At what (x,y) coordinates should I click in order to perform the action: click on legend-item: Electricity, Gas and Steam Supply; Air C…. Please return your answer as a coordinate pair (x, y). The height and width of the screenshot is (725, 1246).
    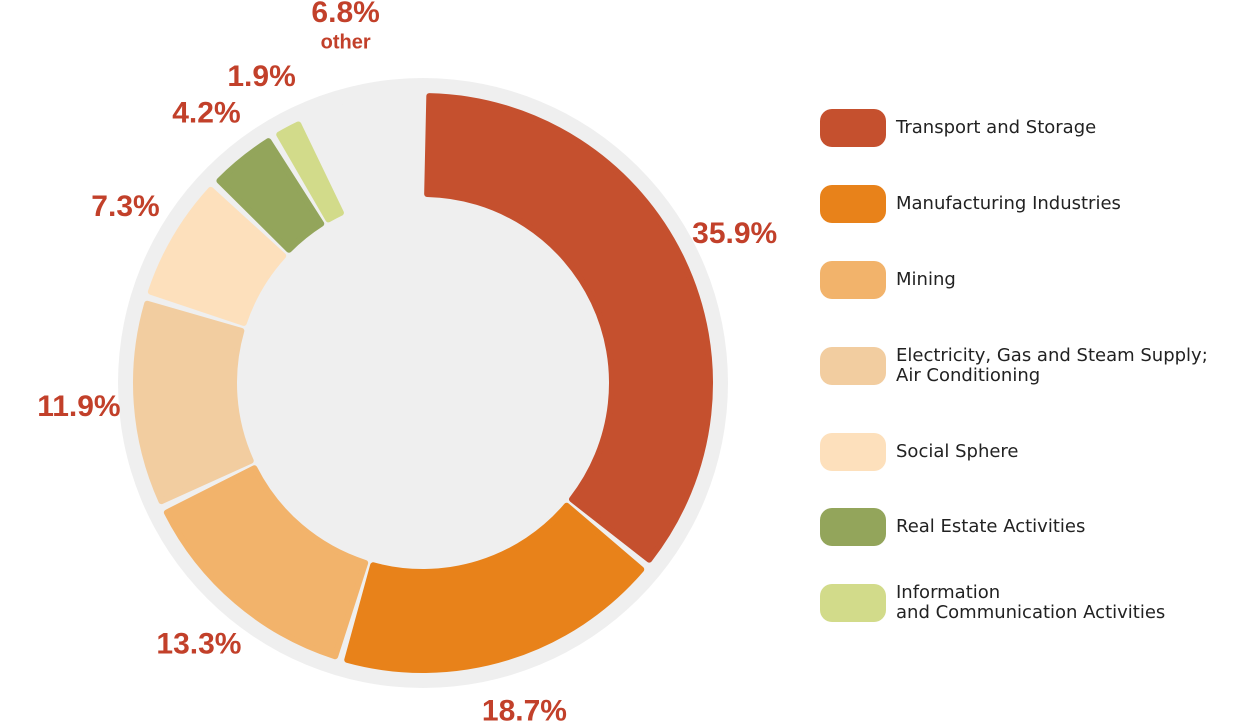
    Looking at the image, I should click on (1014, 366).